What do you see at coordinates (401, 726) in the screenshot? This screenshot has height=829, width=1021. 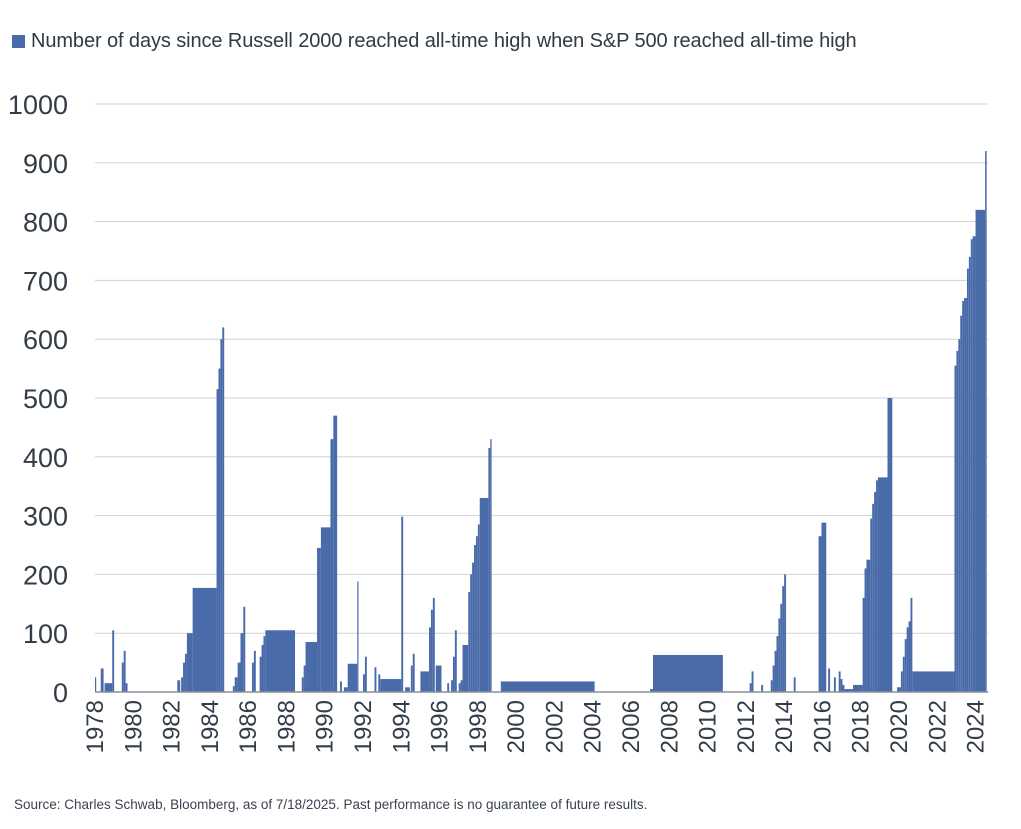 I see `x-tick-label: 1994` at bounding box center [401, 726].